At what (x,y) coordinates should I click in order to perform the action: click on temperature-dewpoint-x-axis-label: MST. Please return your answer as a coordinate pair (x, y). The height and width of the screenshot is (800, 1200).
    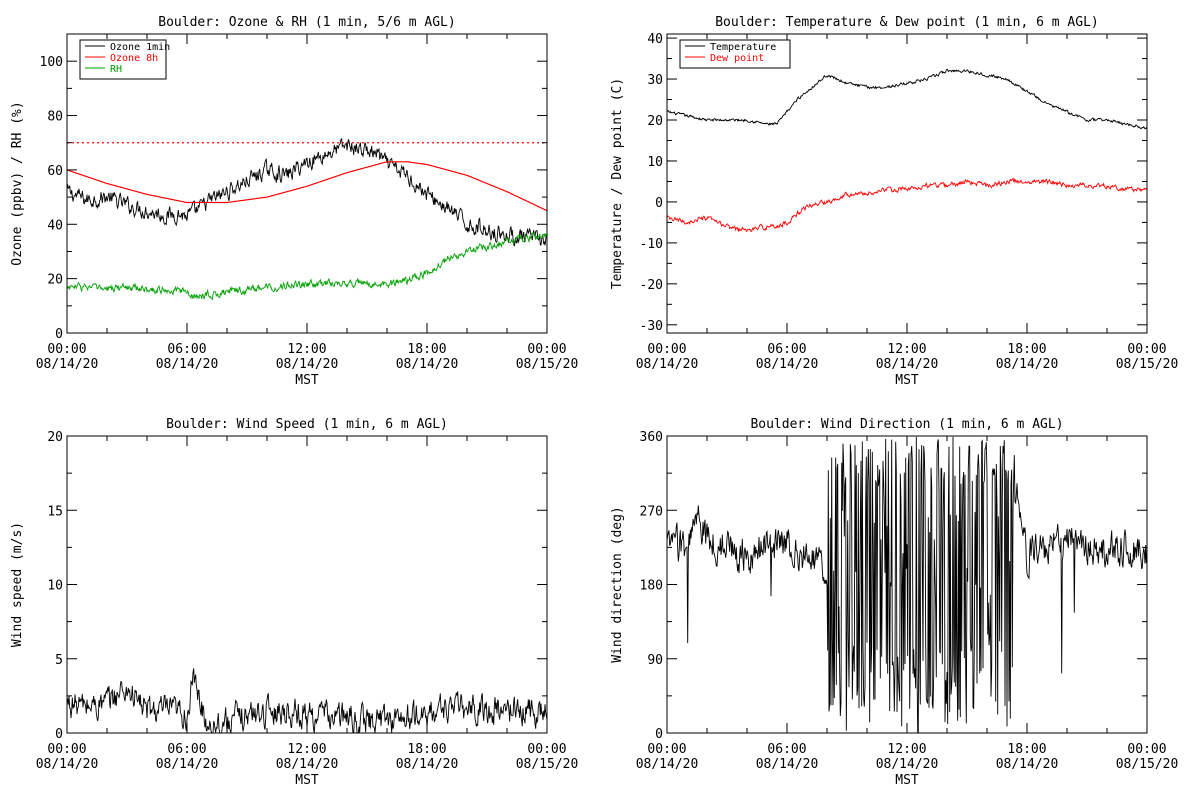
    Looking at the image, I should click on (907, 380).